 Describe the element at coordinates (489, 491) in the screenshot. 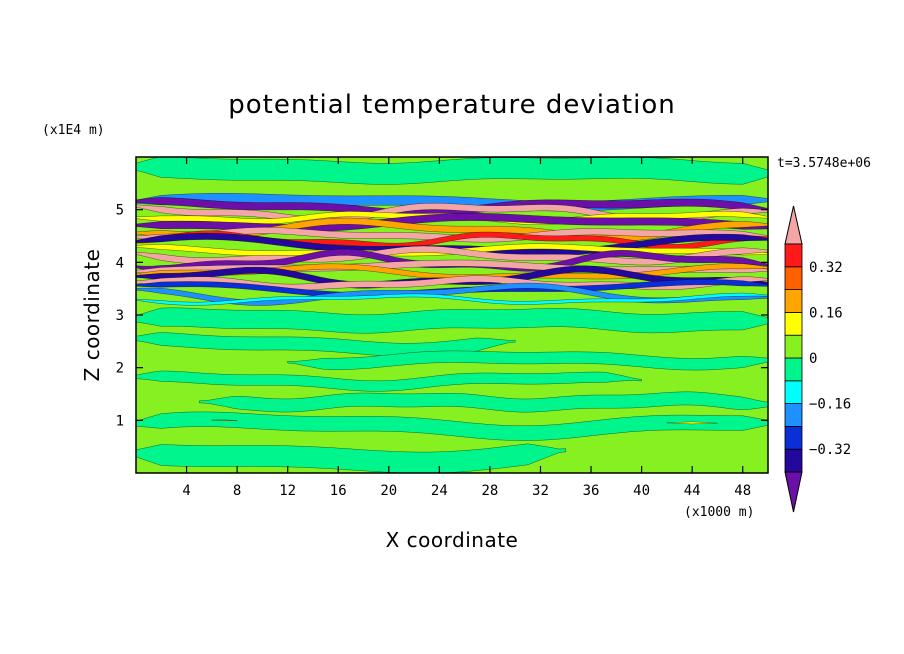

I see `x-tick-label: 28` at that location.